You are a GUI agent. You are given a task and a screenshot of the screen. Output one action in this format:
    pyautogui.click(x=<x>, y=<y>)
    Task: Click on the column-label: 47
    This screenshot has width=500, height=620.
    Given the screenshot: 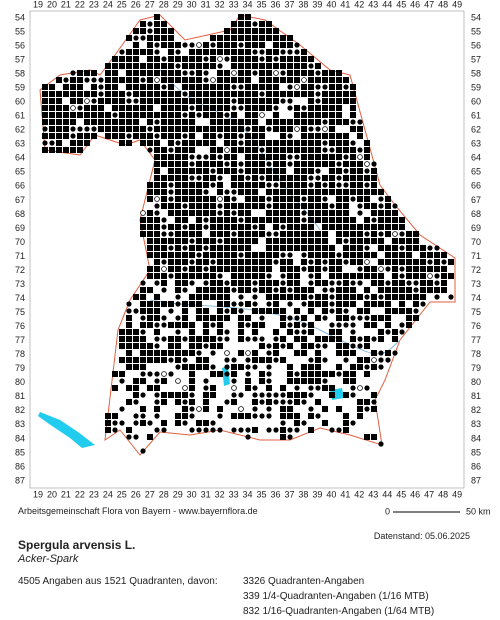 What is the action you would take?
    pyautogui.click(x=429, y=494)
    